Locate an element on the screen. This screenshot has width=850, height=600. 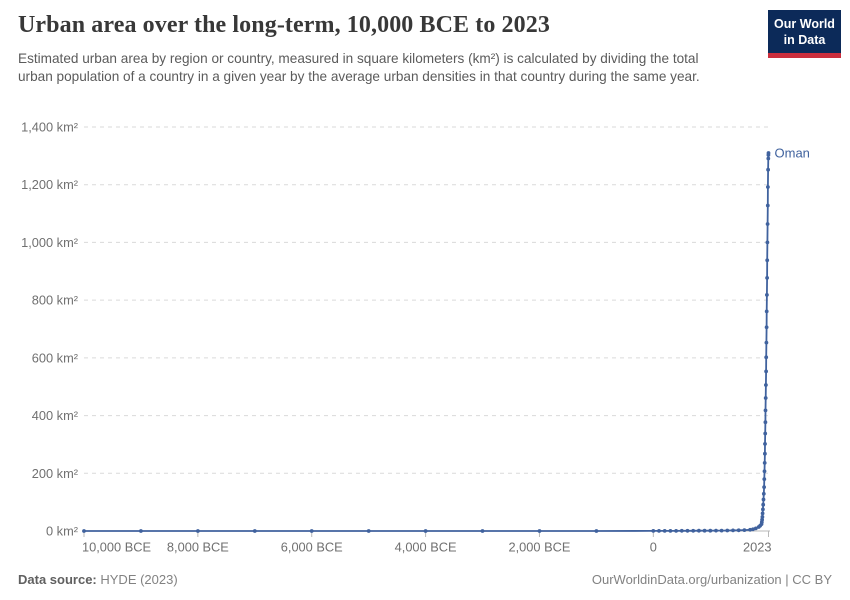
y-axis-tick-label: 1,400 km² is located at coordinates (50, 127).